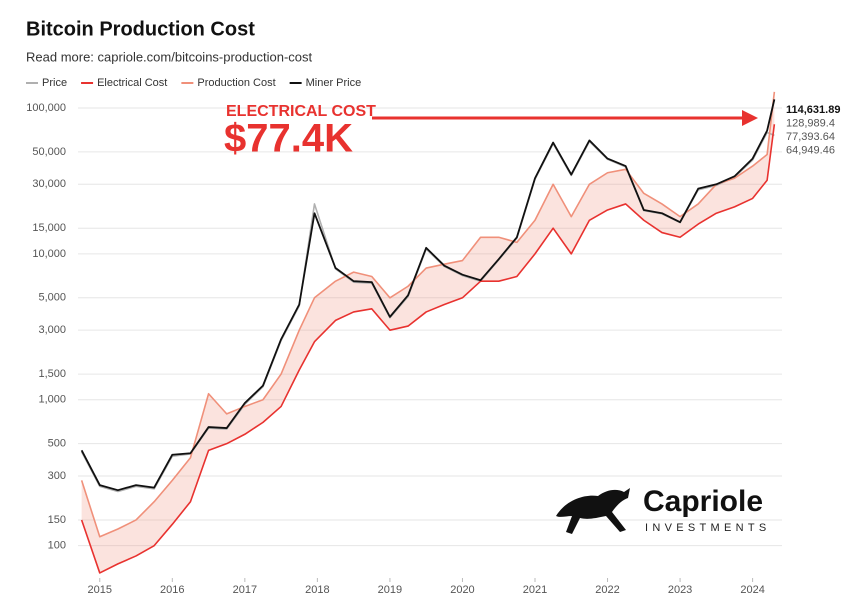  What do you see at coordinates (236, 83) in the screenshot?
I see `legend-label: Production Cost` at bounding box center [236, 83].